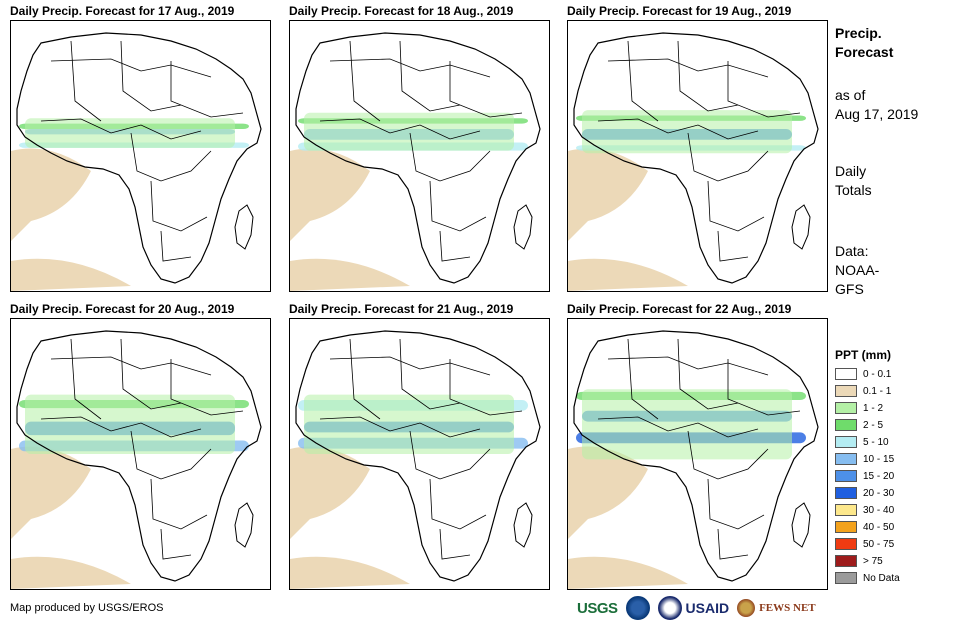 This screenshot has height=626, width=967. I want to click on noaa-logo-icon, so click(637, 608).